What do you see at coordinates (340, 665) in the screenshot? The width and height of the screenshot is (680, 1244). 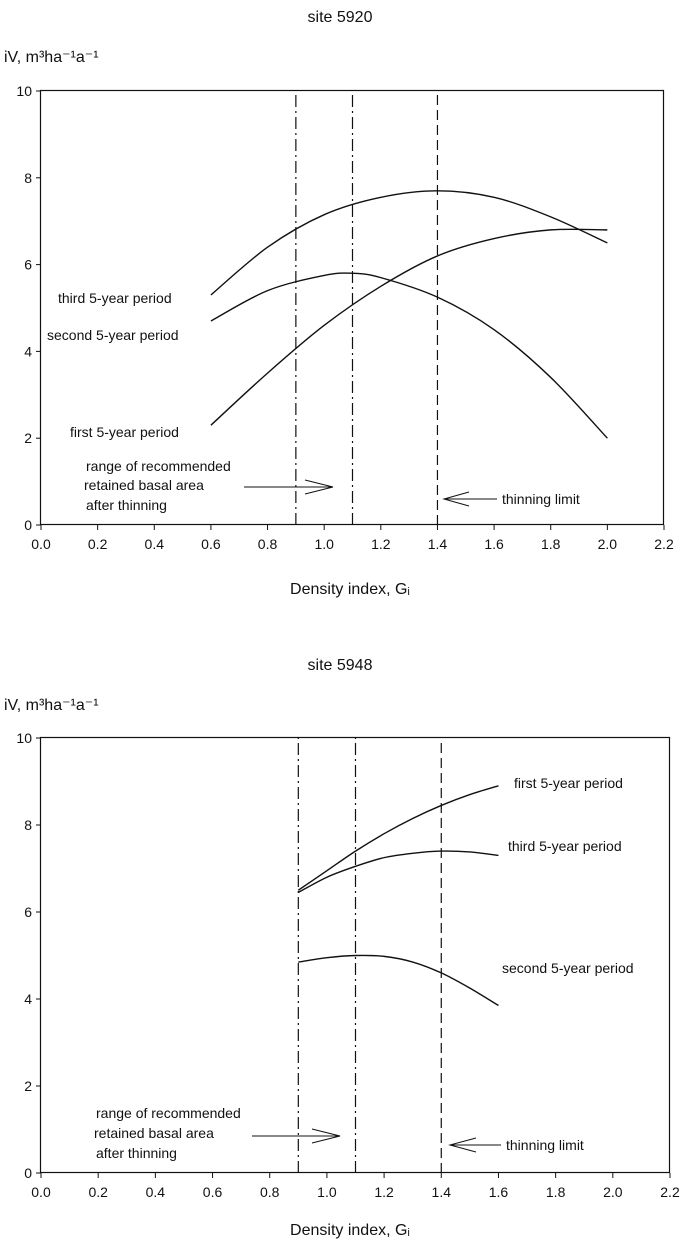 I see `chart-title: site 5948` at bounding box center [340, 665].